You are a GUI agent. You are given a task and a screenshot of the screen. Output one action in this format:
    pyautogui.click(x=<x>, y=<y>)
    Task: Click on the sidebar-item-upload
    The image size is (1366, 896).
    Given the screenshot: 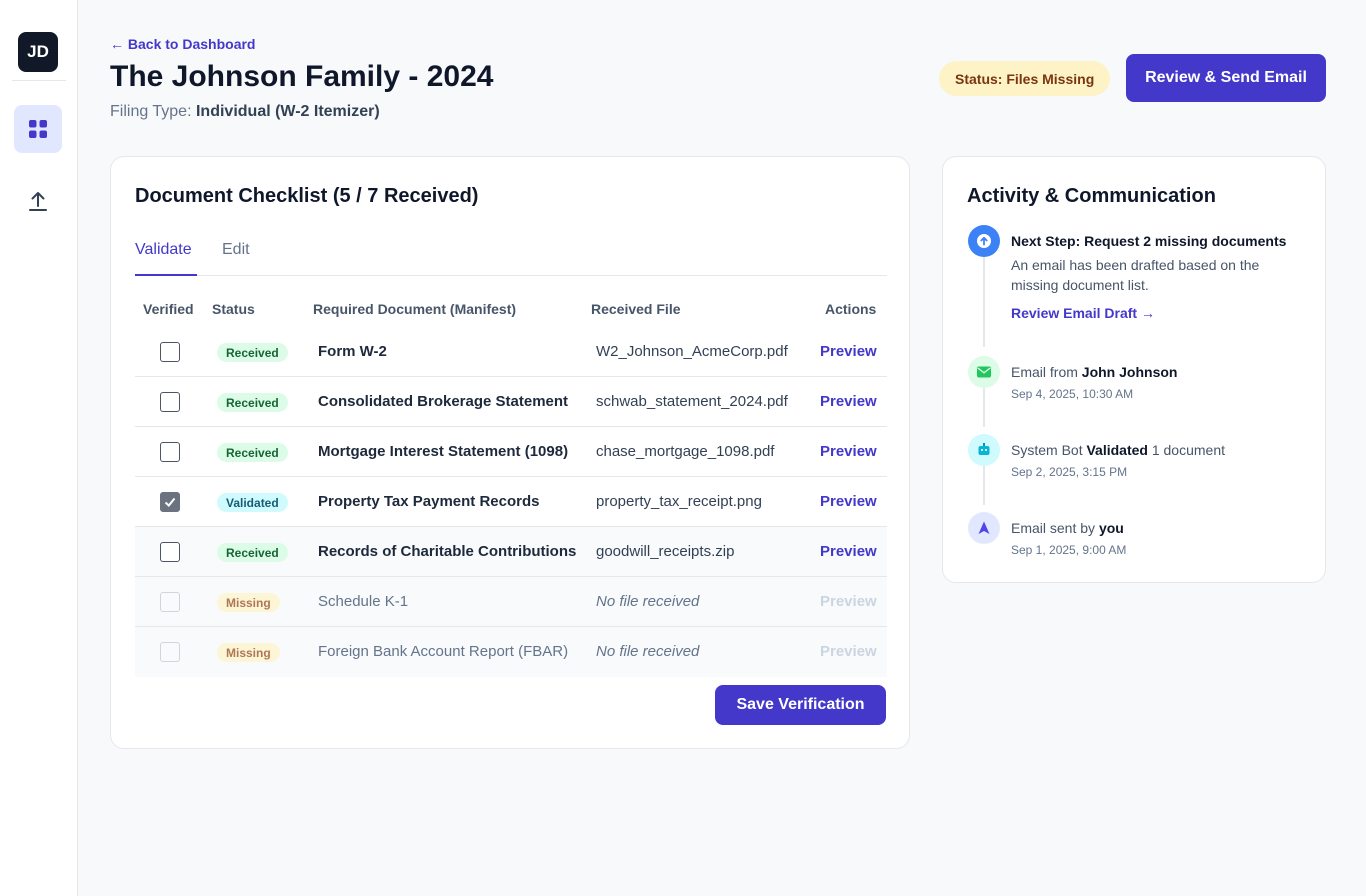 What is the action you would take?
    pyautogui.click(x=38, y=201)
    